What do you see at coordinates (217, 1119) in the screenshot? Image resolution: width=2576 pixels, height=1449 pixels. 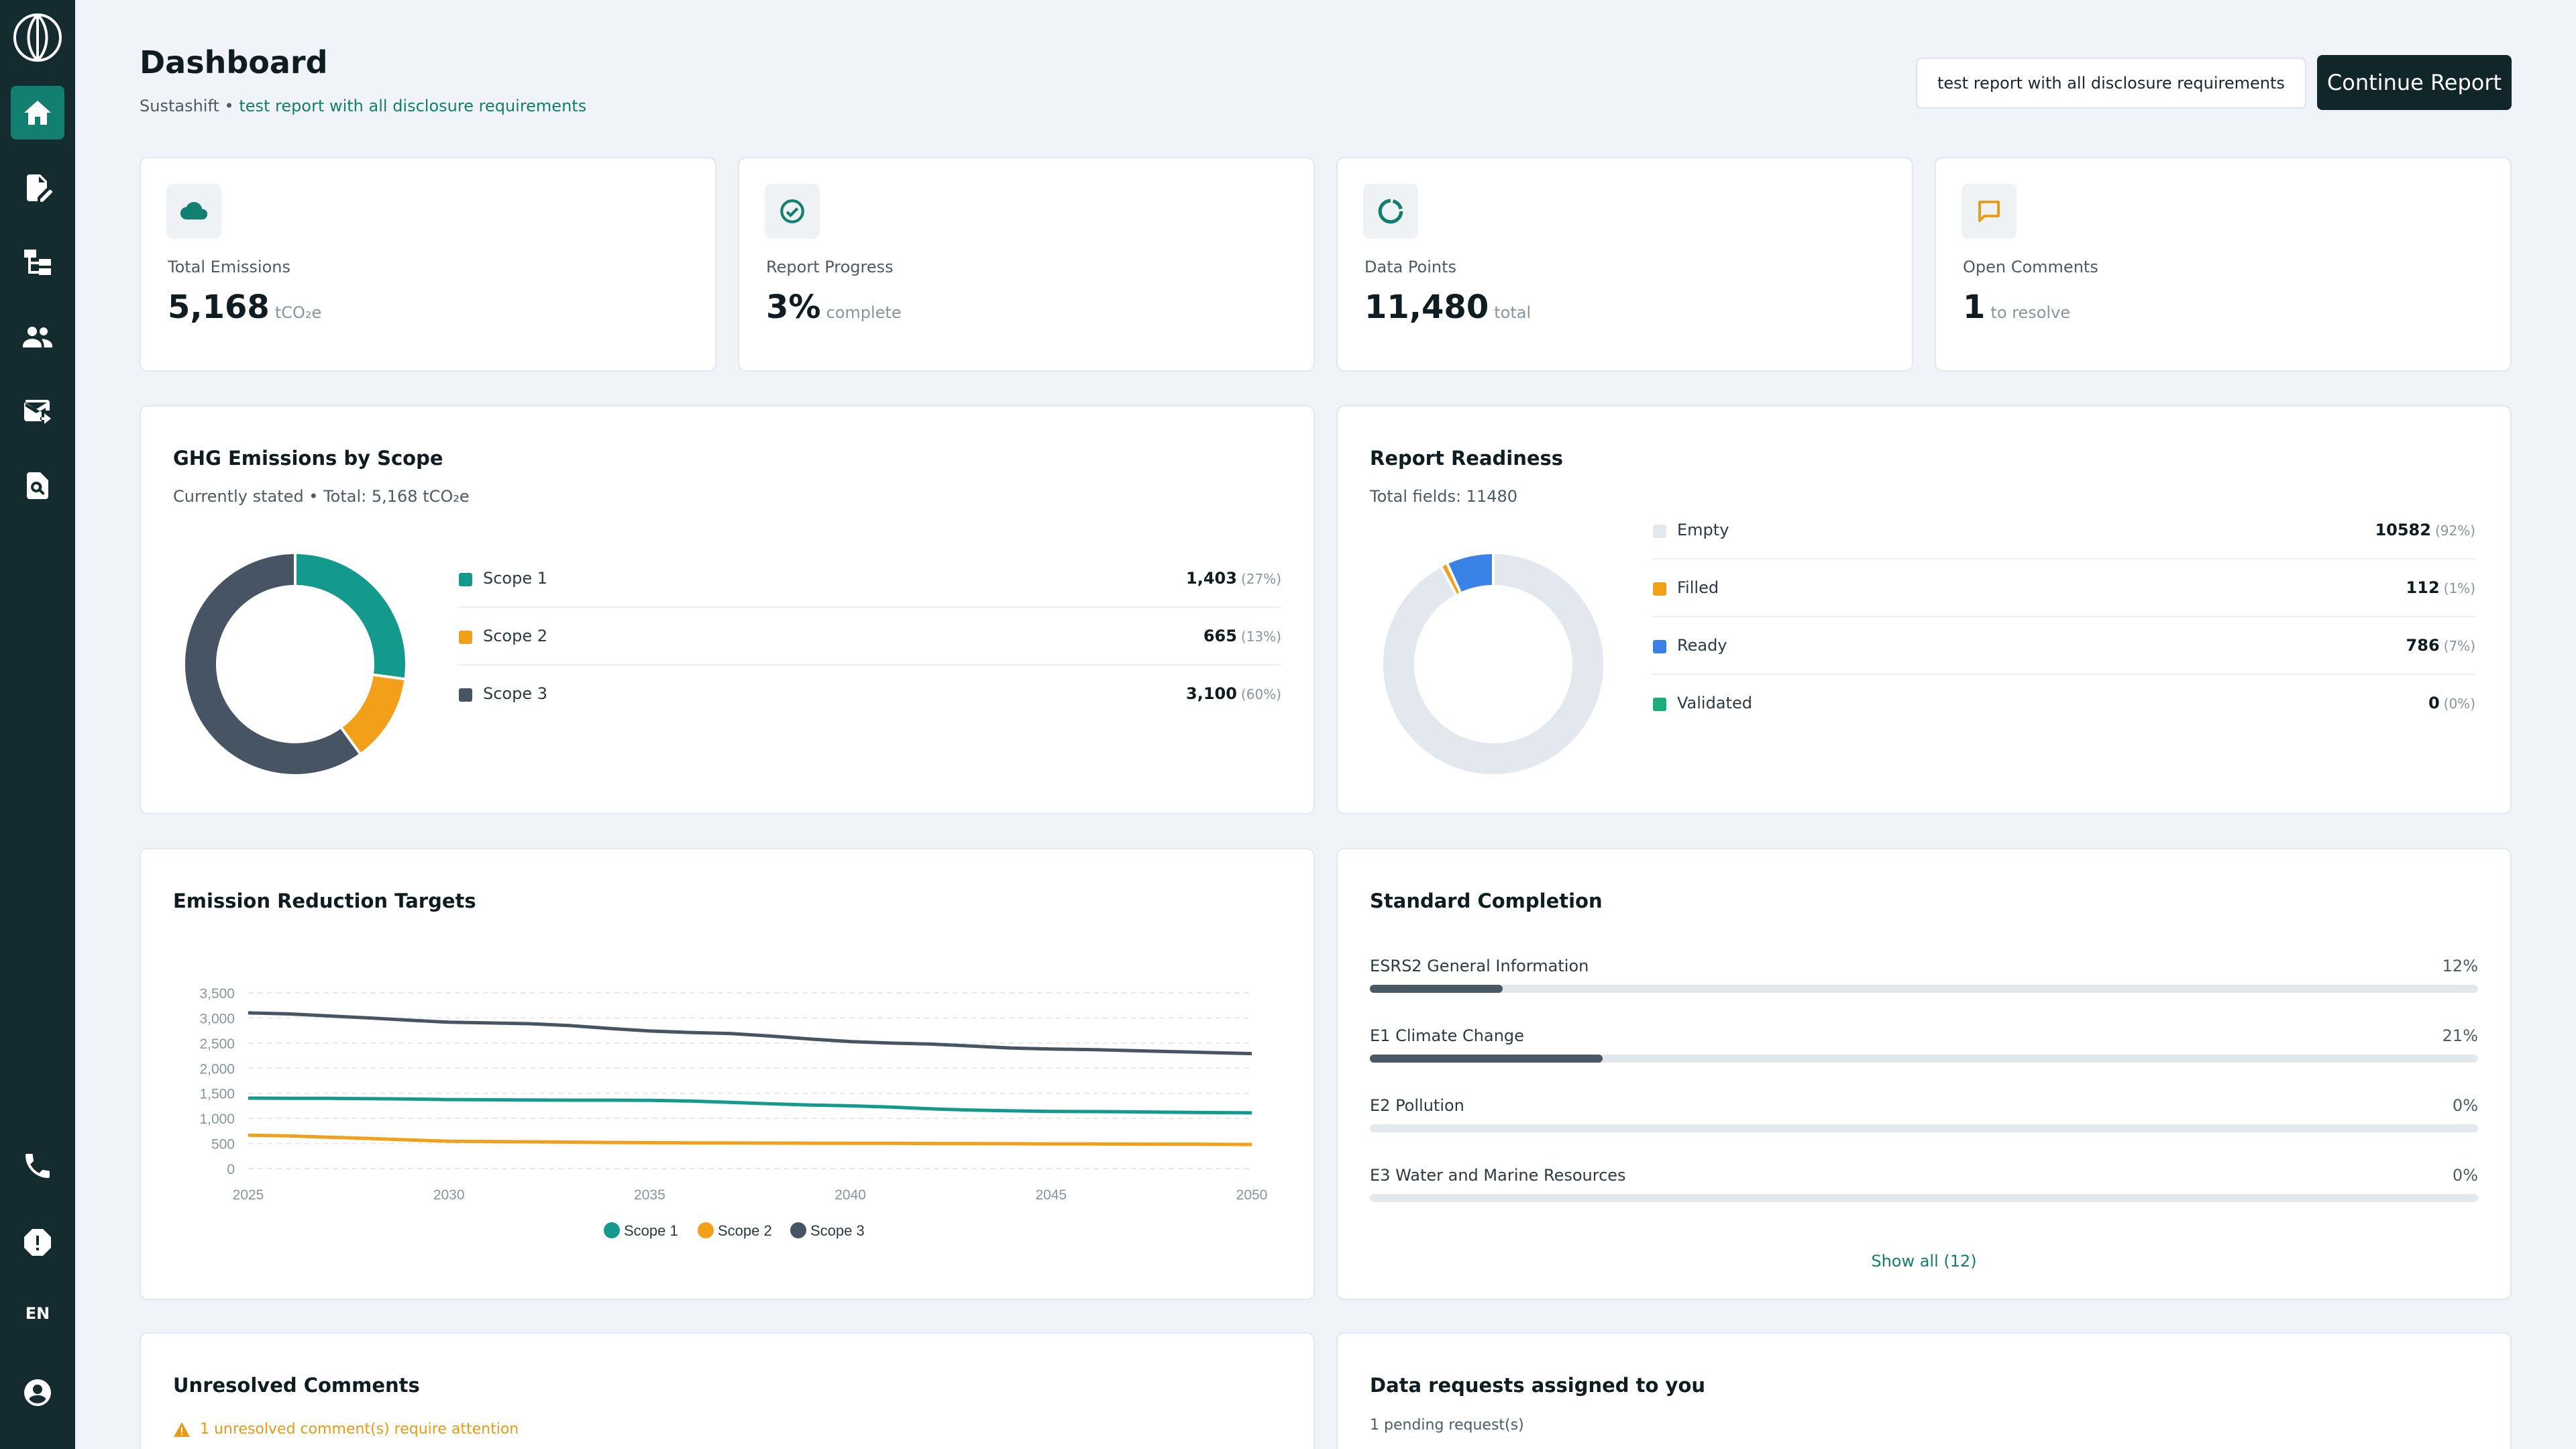 I see `y-tick-label: 1,000` at bounding box center [217, 1119].